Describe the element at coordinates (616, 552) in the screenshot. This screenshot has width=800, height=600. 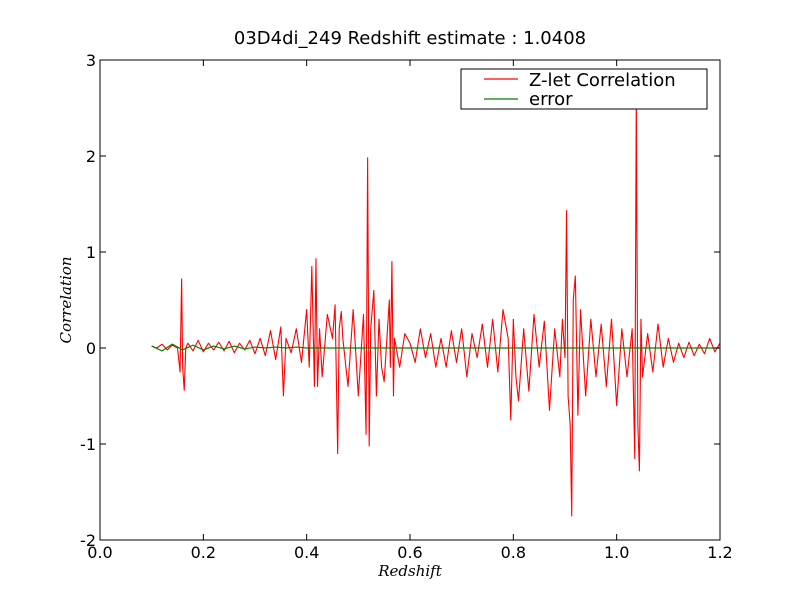
I see `x-tick-label: 1.0` at that location.